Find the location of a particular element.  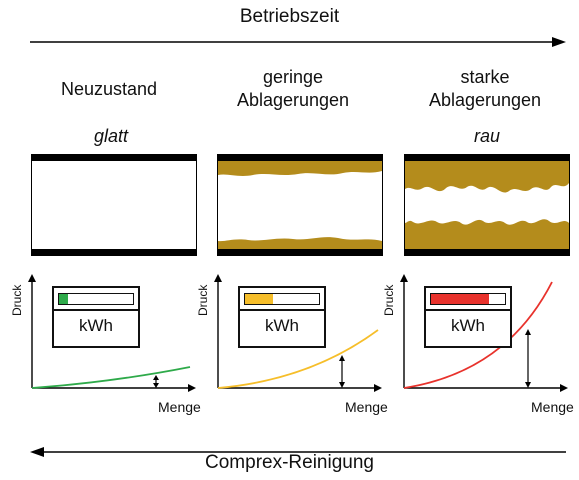

energy-bar-heavy is located at coordinates (468, 299).